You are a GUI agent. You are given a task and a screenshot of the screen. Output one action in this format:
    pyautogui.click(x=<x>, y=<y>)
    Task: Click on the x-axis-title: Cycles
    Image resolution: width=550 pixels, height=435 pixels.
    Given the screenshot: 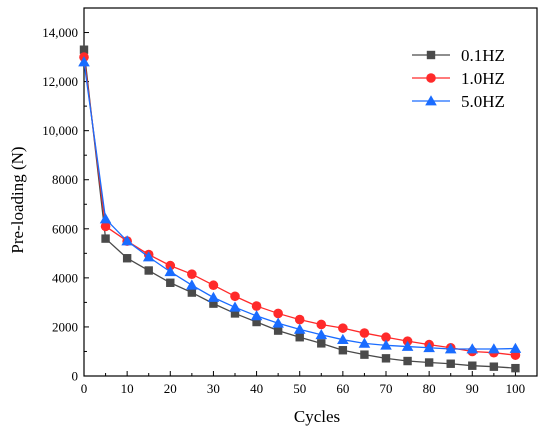 What is the action you would take?
    pyautogui.click(x=317, y=416)
    